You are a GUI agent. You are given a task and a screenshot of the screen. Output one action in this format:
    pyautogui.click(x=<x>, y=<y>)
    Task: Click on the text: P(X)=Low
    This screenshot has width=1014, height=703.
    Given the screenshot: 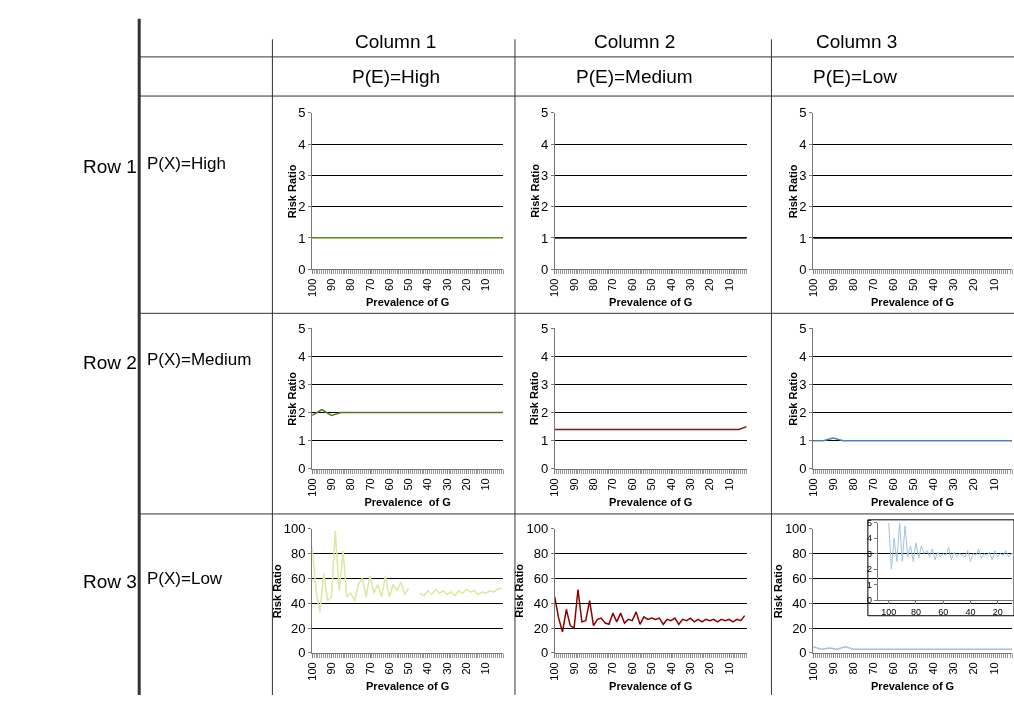 What is the action you would take?
    pyautogui.click(x=185, y=578)
    